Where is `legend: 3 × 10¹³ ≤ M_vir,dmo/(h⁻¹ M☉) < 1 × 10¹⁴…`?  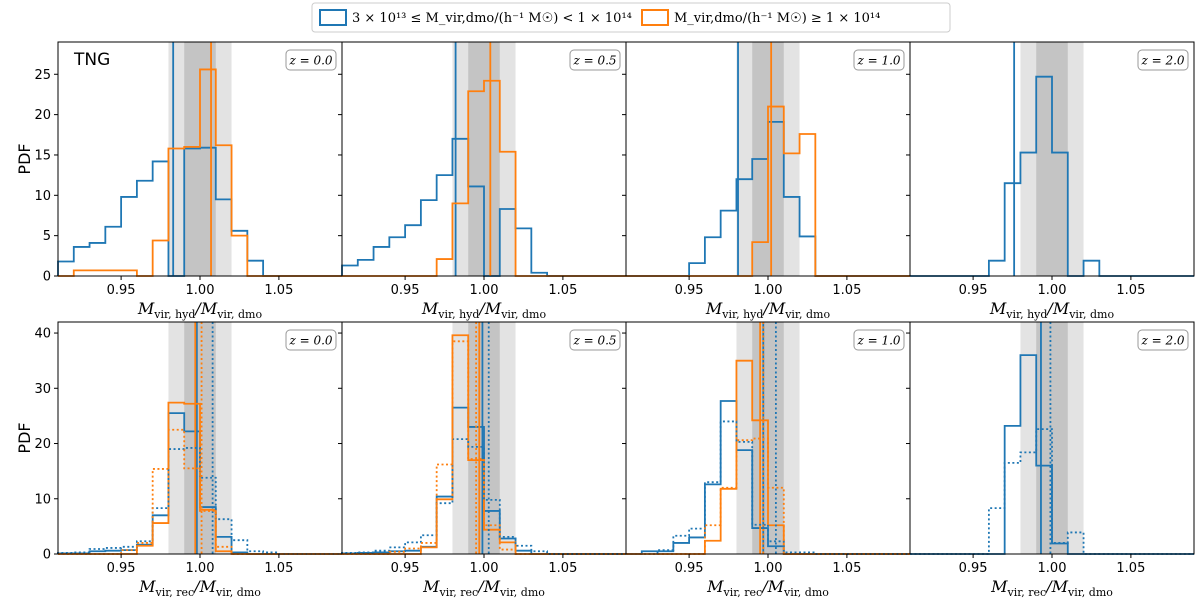 legend: 3 × 10¹³ ≤ M_vir,dmo/(h⁻¹ M☉) < 1 × 10¹⁴… is located at coordinates (631, 17).